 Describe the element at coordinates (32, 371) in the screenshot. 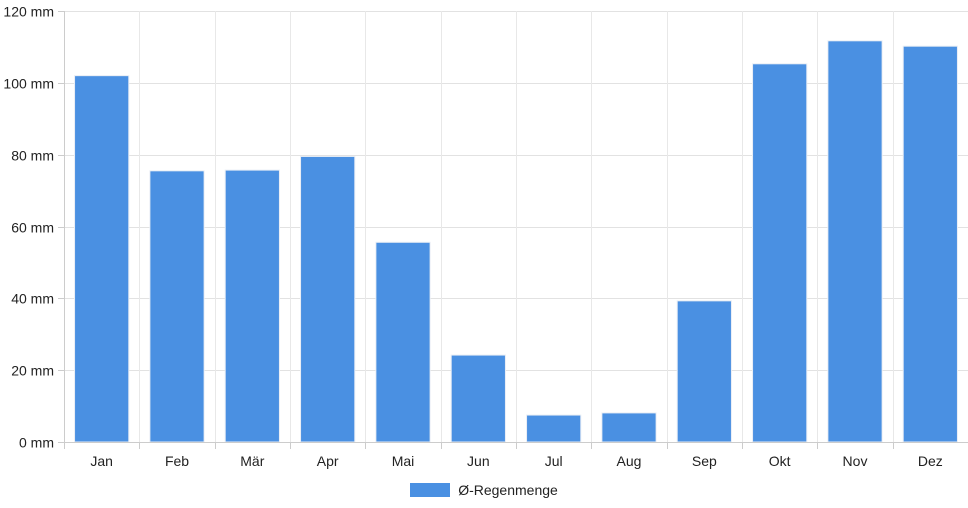

I see `y-tick-label: 20 mm` at that location.